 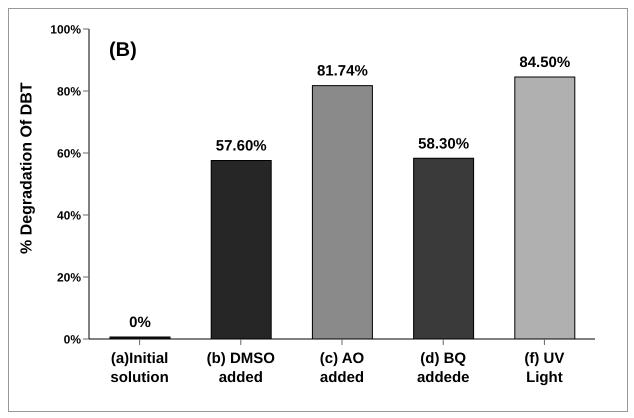 What do you see at coordinates (69, 277) in the screenshot?
I see `y-tick-label: 20%` at bounding box center [69, 277].